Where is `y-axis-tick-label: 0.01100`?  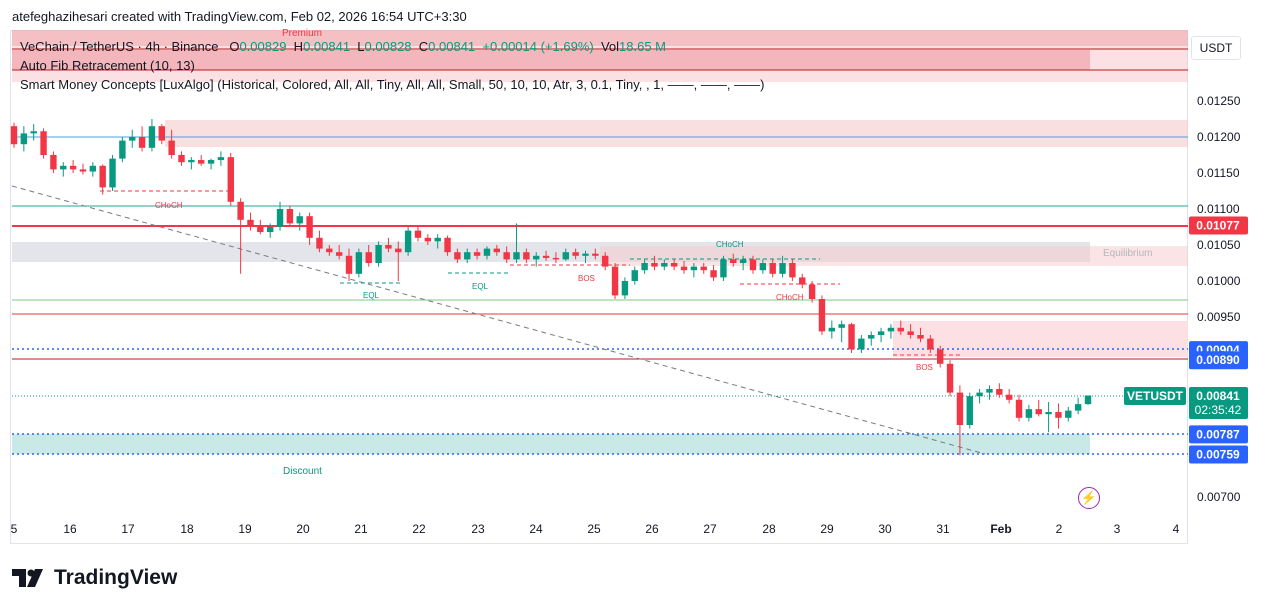
y-axis-tick-label: 0.01100 is located at coordinates (1218, 209).